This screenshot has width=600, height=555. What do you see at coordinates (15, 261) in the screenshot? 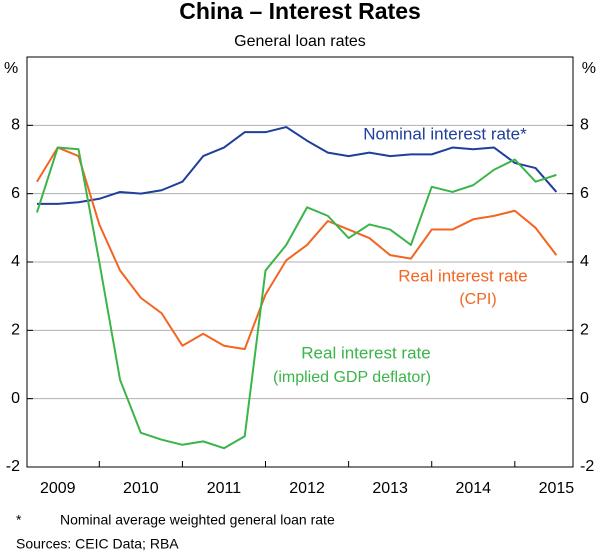
I see `y-tick-label: 4` at bounding box center [15, 261].